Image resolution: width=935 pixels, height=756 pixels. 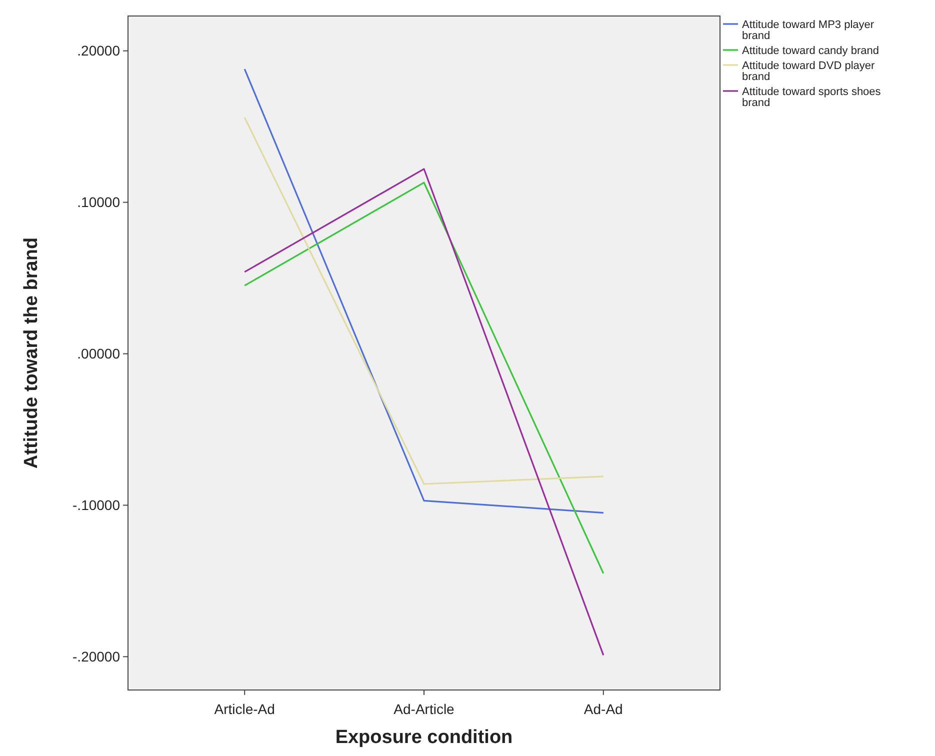 What do you see at coordinates (809, 71) in the screenshot?
I see `legend-label: Attitude toward DVD player brand` at bounding box center [809, 71].